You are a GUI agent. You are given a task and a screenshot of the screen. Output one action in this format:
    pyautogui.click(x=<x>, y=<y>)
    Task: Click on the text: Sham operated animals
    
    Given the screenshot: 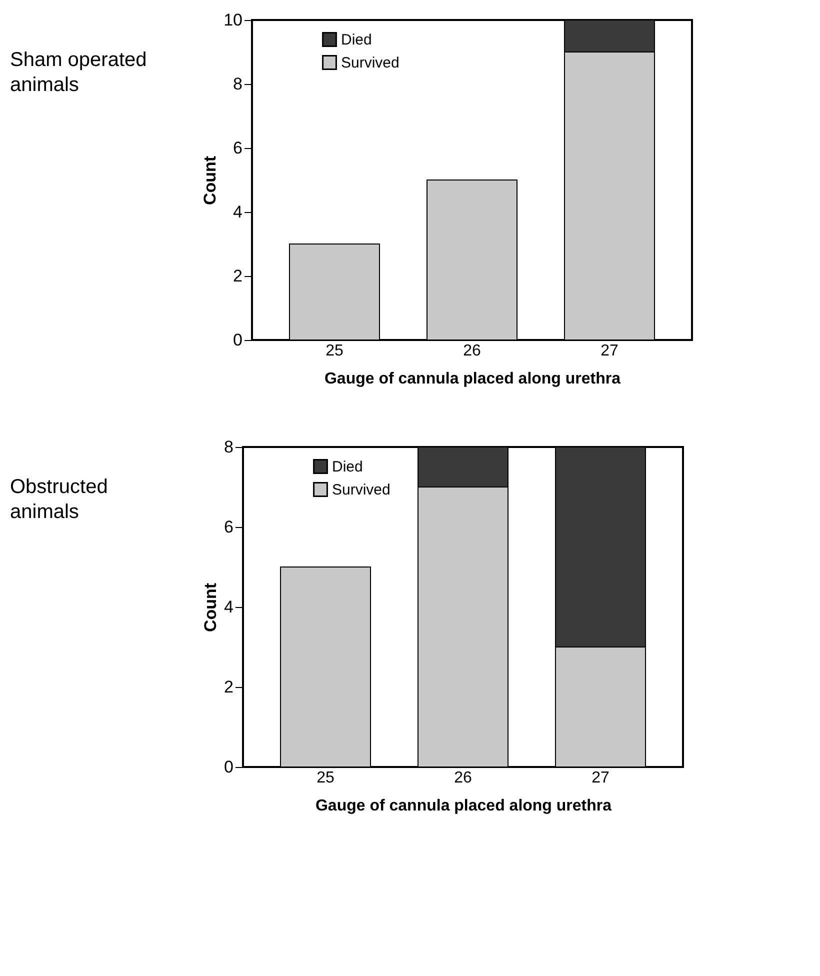 What is the action you would take?
    pyautogui.click(x=78, y=72)
    